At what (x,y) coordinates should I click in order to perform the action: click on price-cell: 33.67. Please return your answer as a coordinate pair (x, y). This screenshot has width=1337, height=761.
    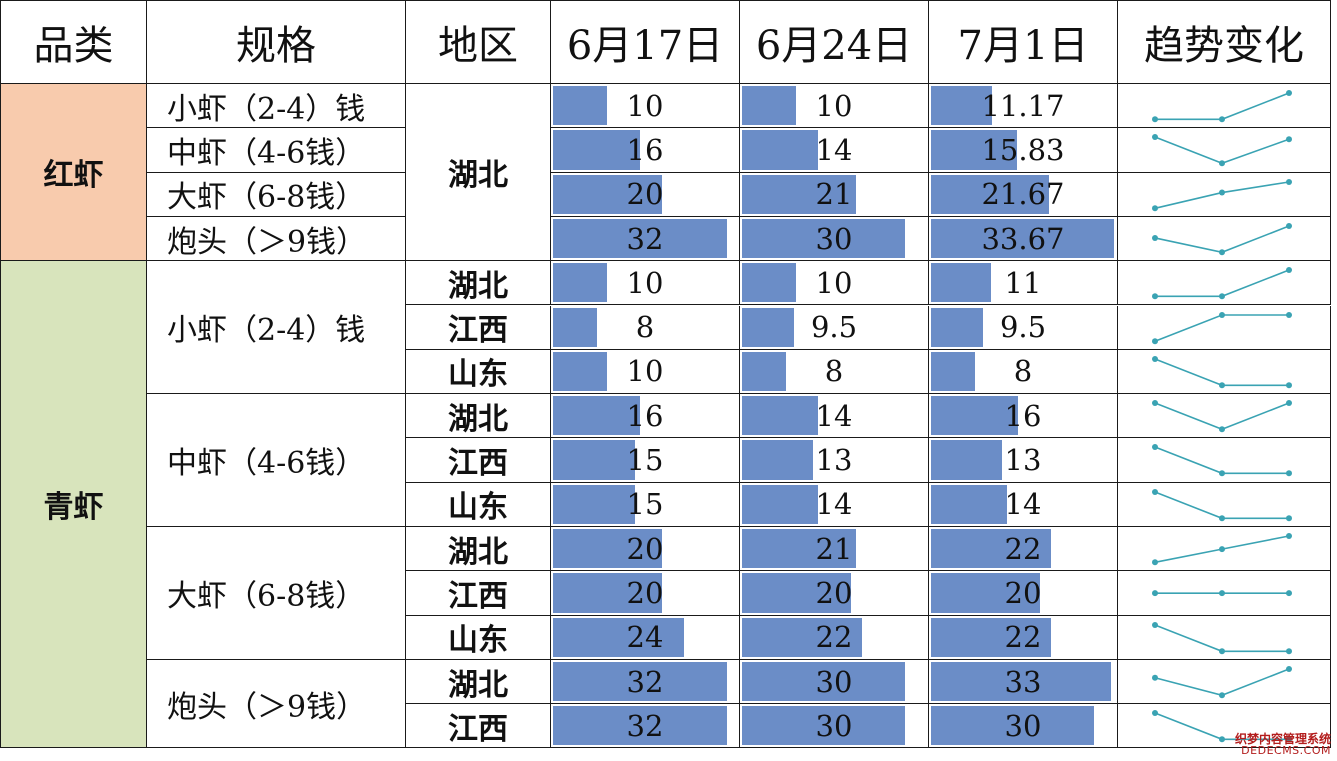
    Looking at the image, I should click on (1023, 239).